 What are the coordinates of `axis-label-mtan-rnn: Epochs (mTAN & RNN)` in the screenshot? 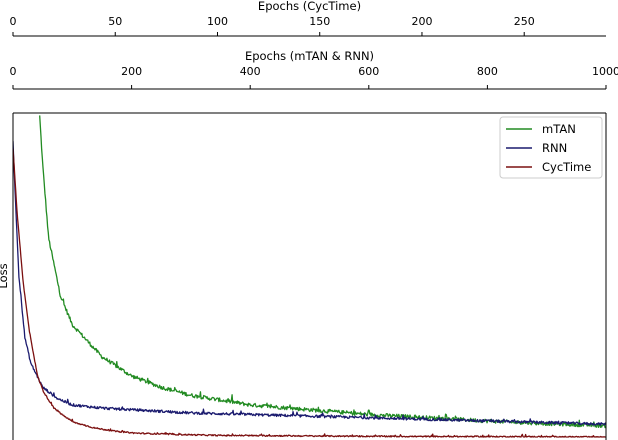 It's located at (309, 56).